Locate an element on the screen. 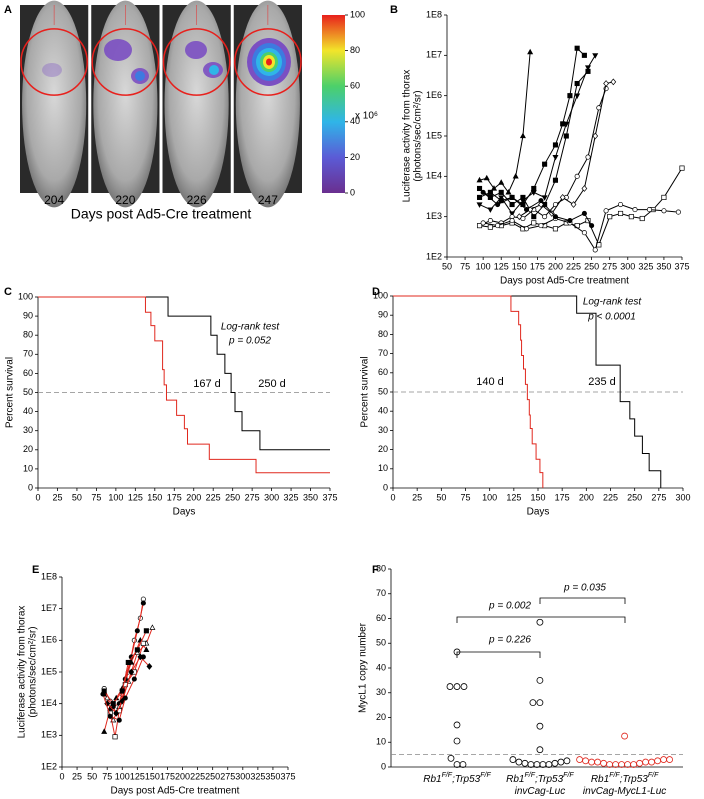 This screenshot has width=704, height=799. y-axis-label: MycL1 copy number is located at coordinates (363, 667).